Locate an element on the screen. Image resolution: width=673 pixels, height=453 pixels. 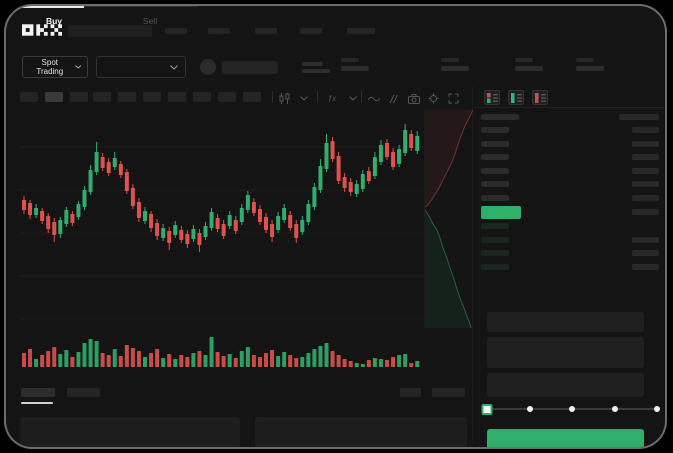
book-asks-icon is located at coordinates (540, 97).